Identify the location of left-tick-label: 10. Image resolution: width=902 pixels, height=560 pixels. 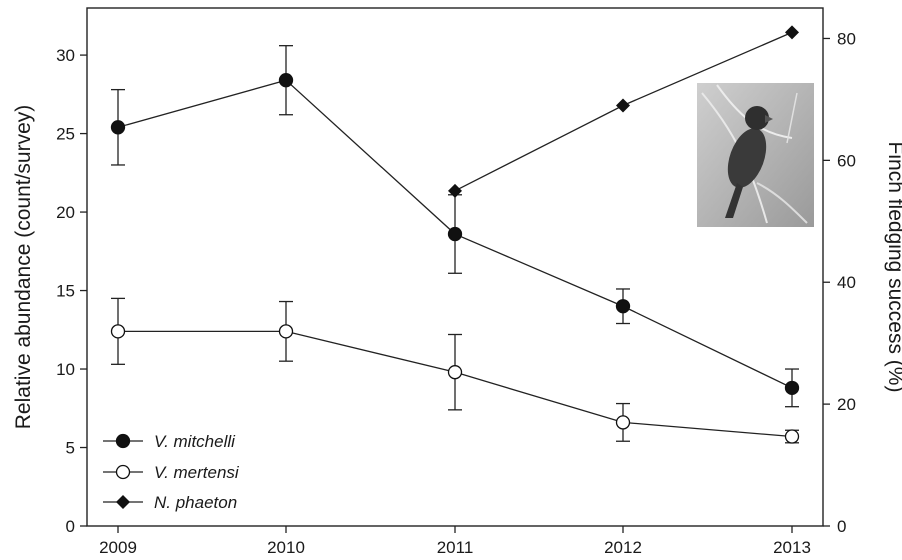
(65, 369).